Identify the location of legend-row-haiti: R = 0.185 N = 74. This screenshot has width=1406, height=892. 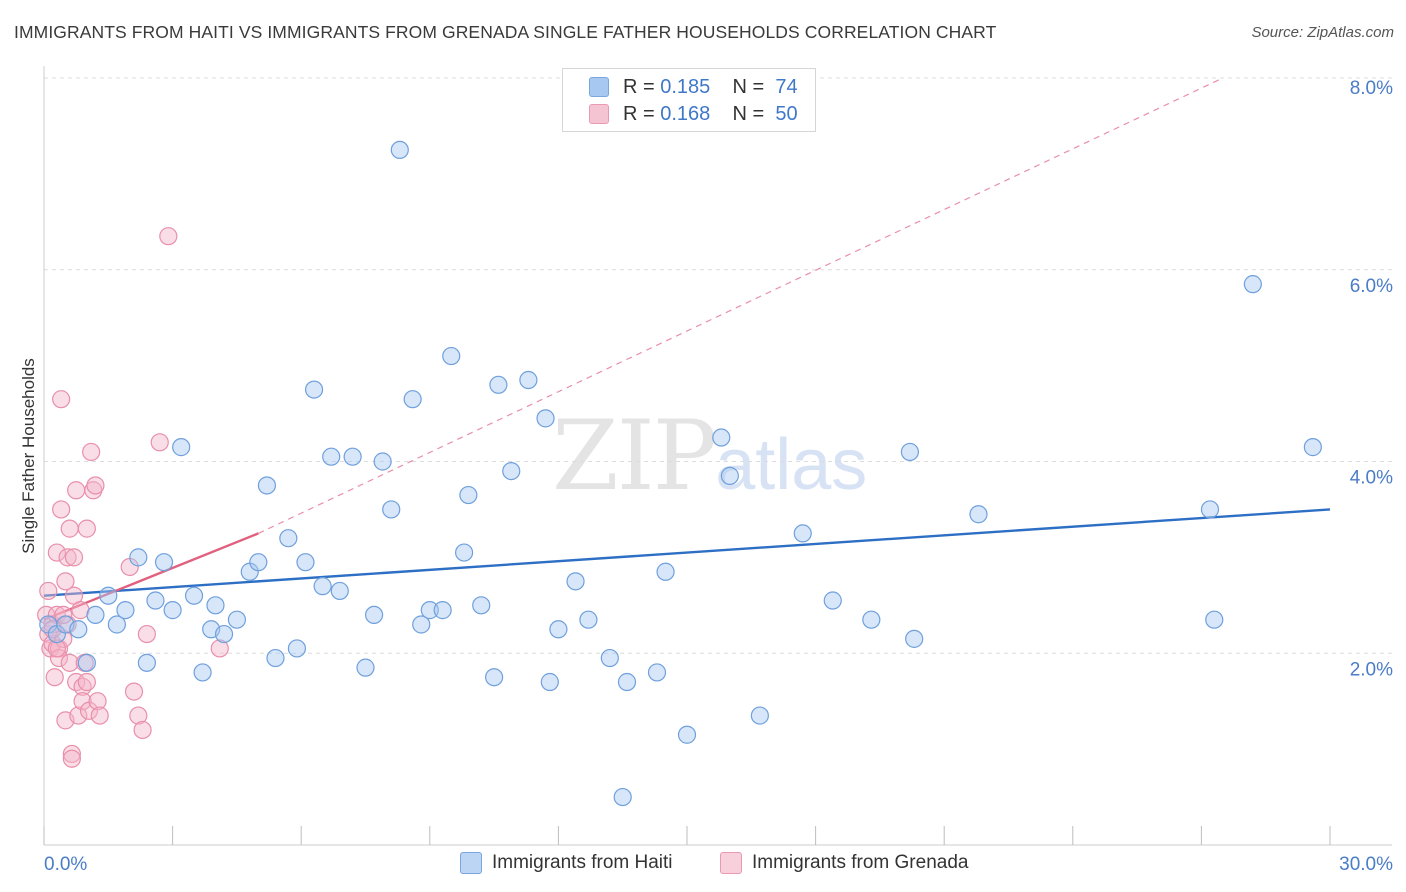
(693, 87).